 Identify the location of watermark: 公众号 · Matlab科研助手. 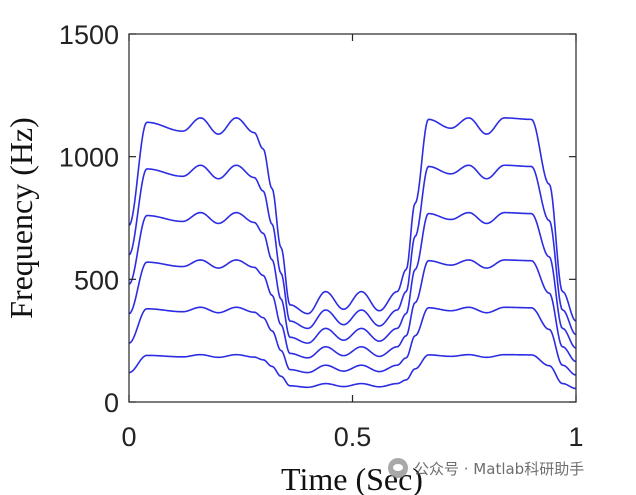
(486, 468).